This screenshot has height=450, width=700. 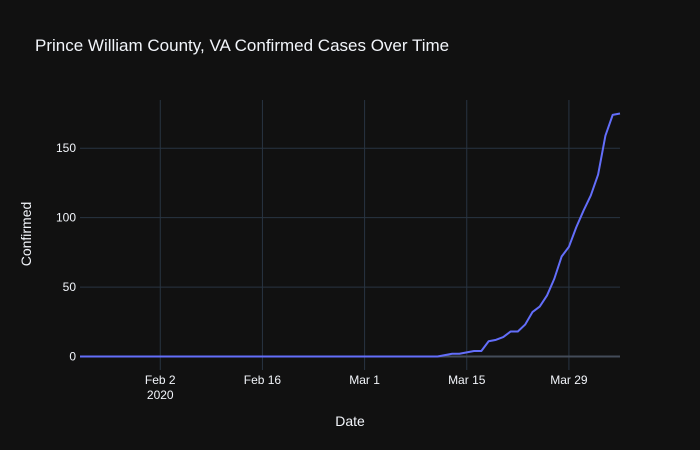 What do you see at coordinates (160, 395) in the screenshot?
I see `x-tick-sublabel: 2020` at bounding box center [160, 395].